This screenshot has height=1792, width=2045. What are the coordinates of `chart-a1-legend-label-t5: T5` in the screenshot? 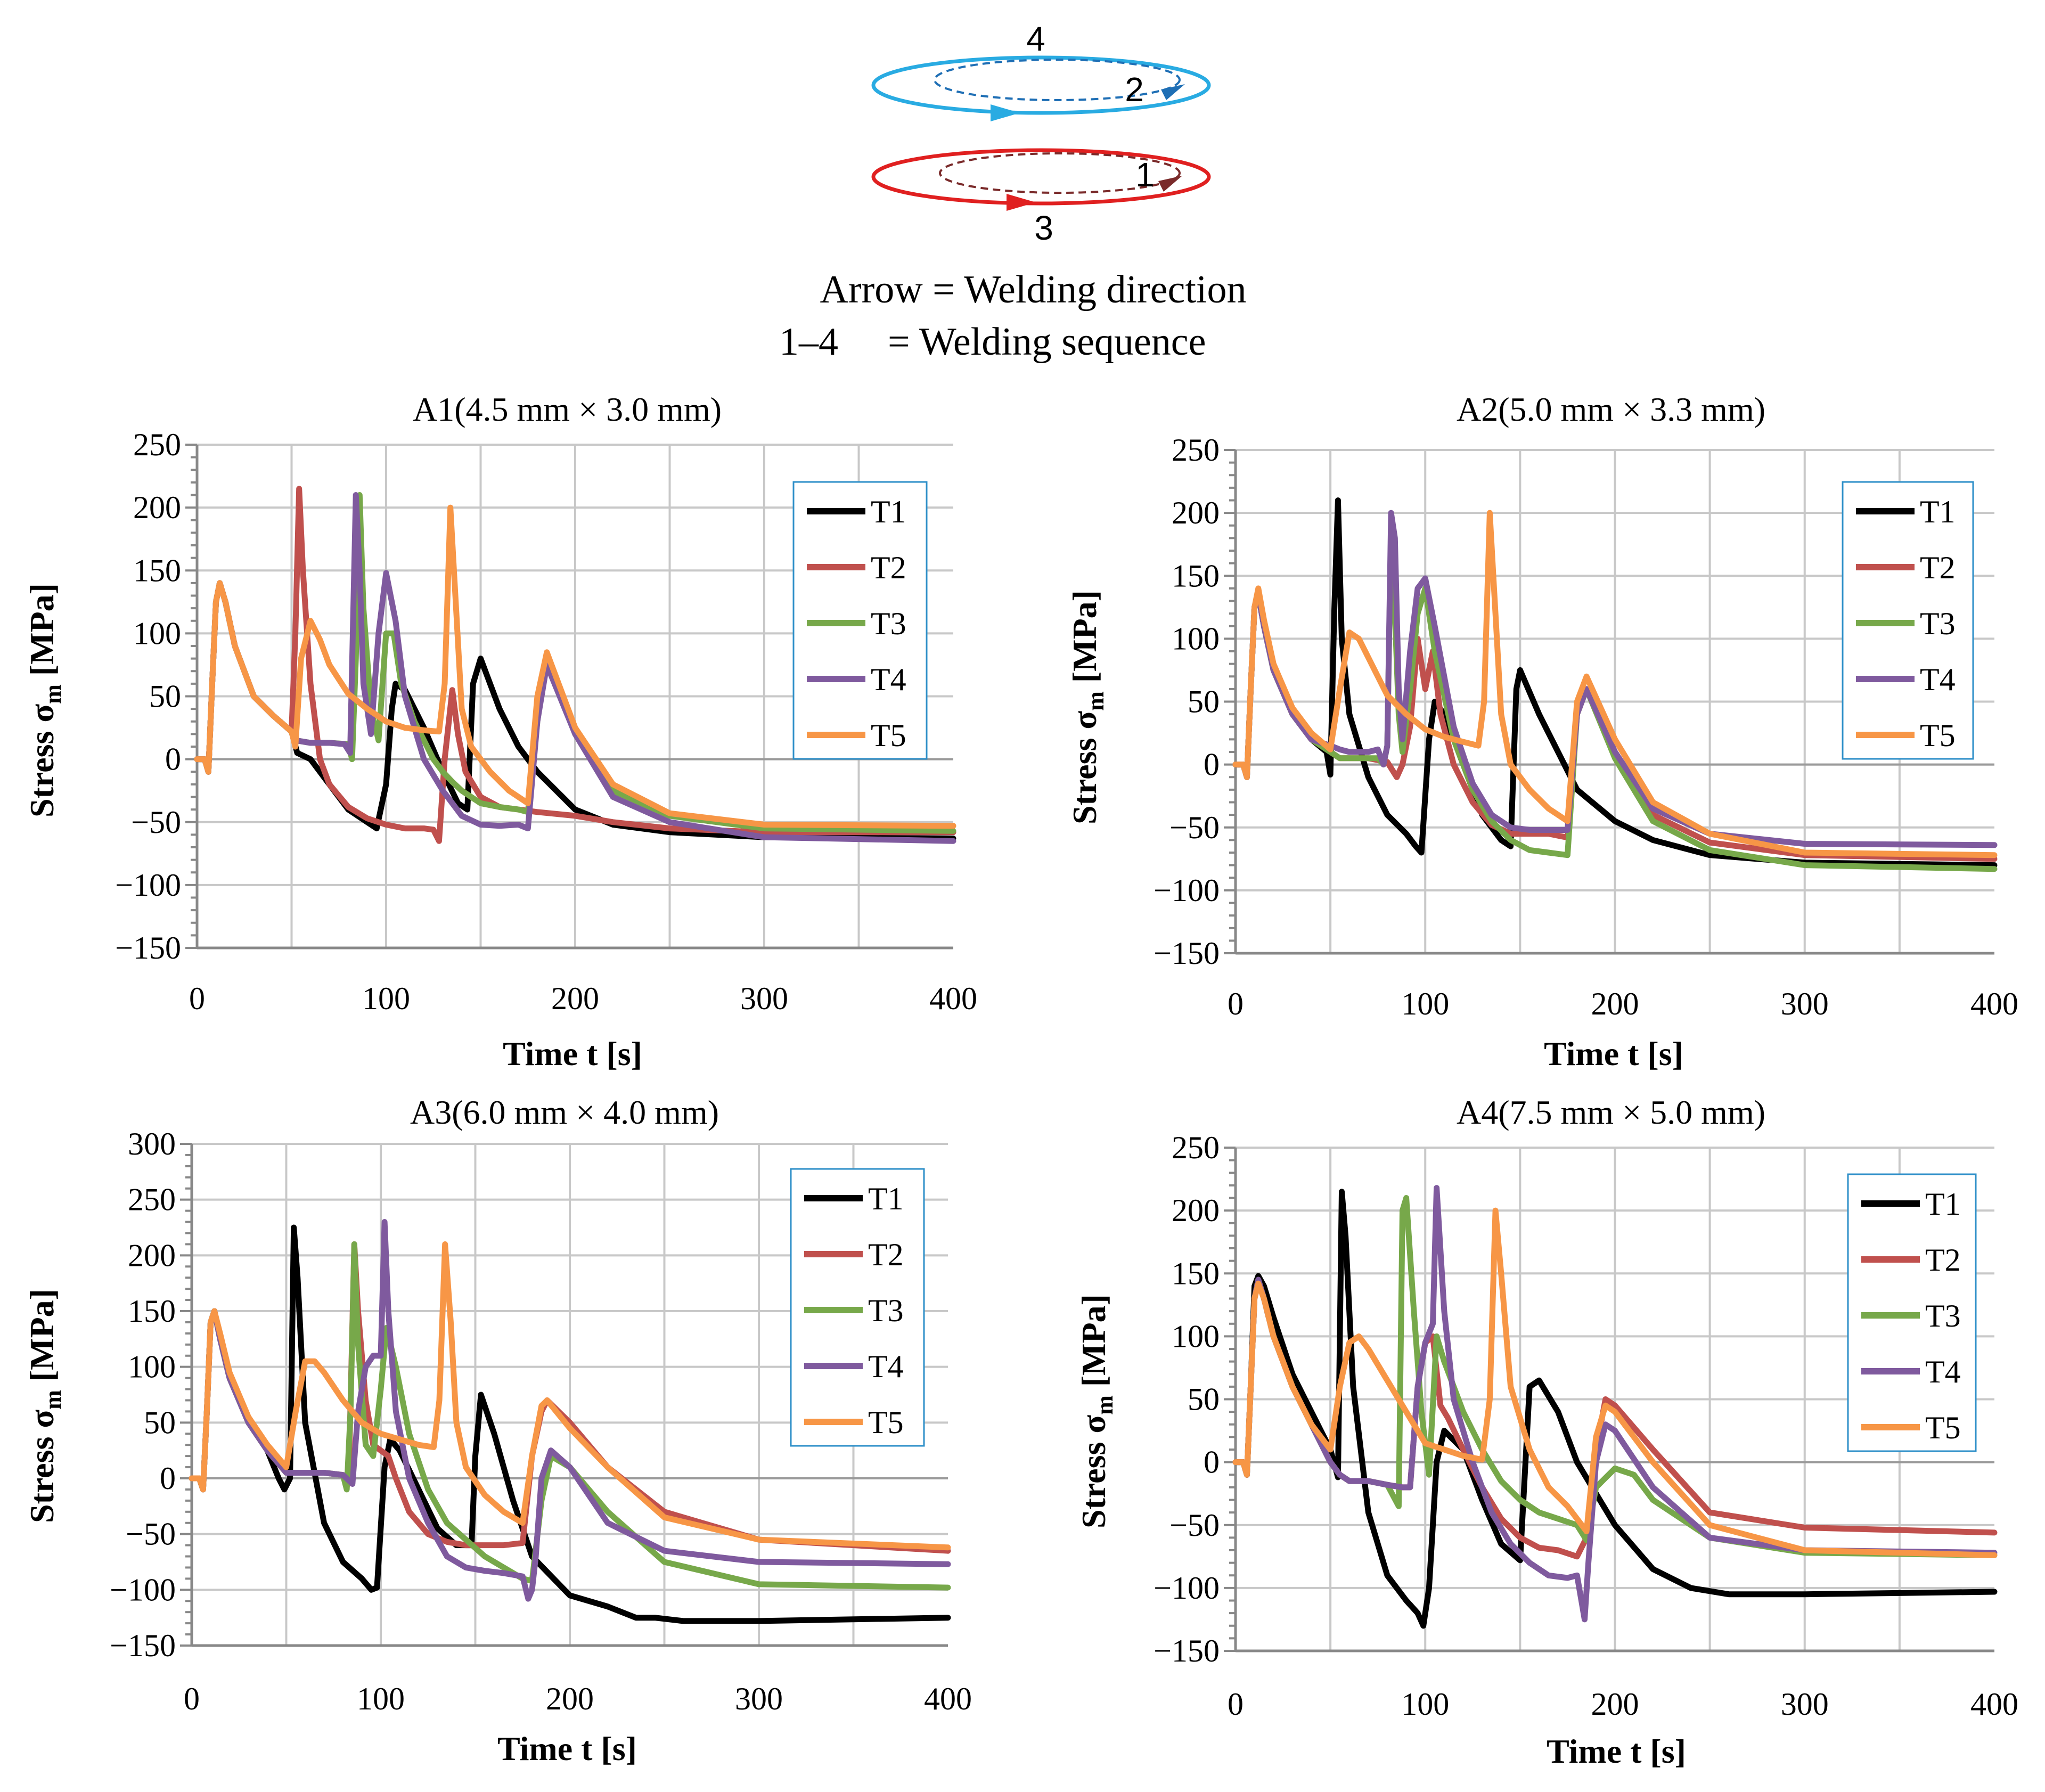 It's located at (889, 735).